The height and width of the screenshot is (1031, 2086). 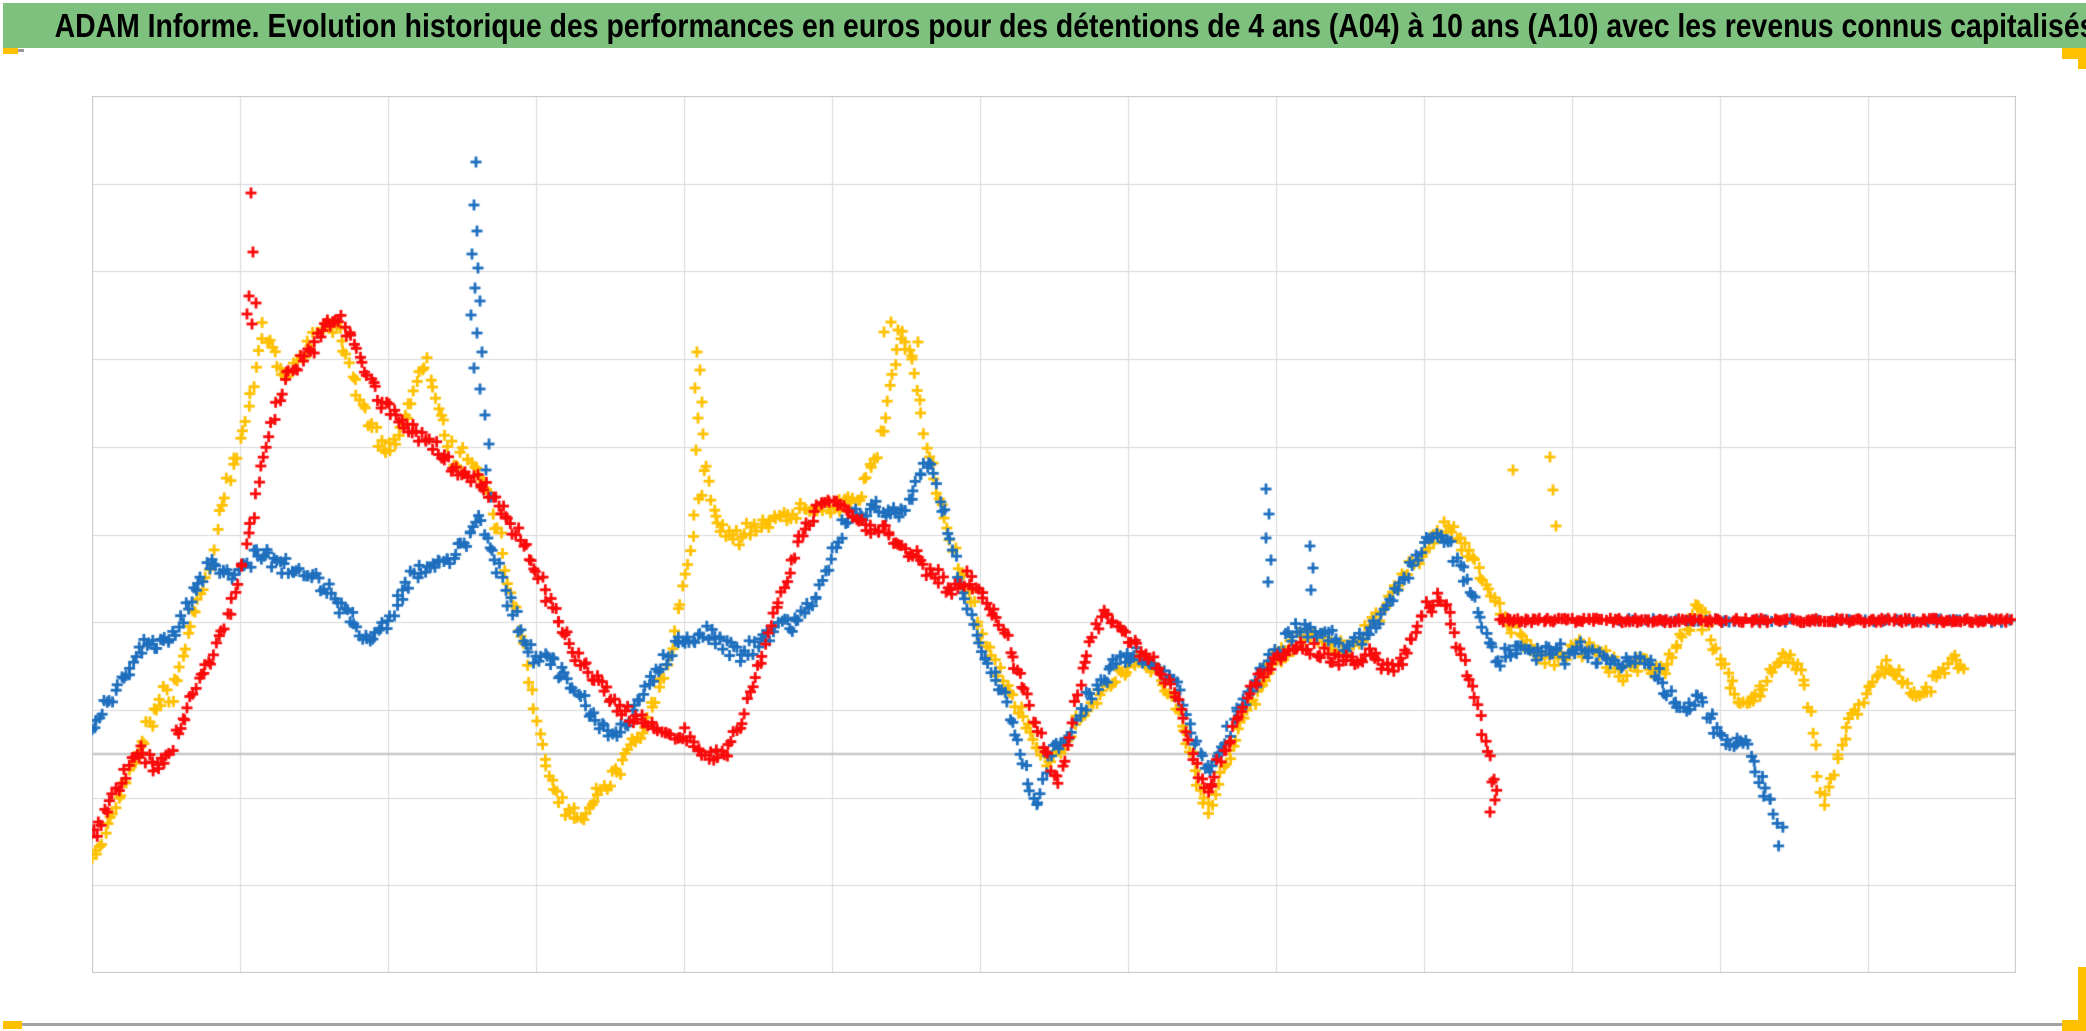 I want to click on yellow-corner-bottom-right-vertical, so click(x=2082, y=999).